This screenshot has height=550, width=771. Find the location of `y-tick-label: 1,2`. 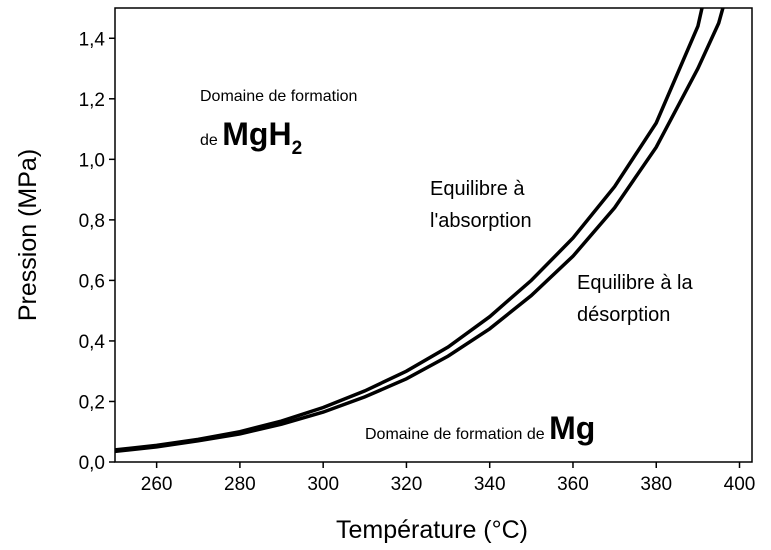

y-tick-label: 1,2 is located at coordinates (92, 100).